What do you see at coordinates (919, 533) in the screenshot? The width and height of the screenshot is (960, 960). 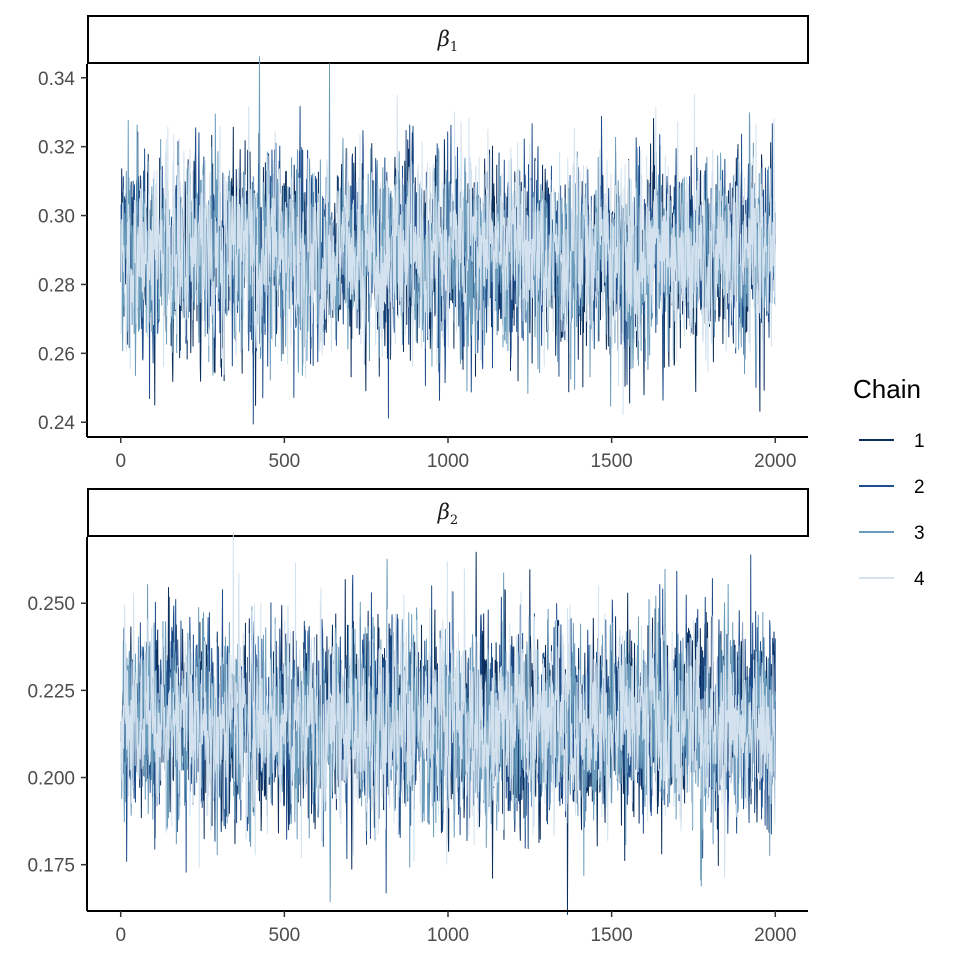 I see `legend-label-chain-3: 3` at bounding box center [919, 533].